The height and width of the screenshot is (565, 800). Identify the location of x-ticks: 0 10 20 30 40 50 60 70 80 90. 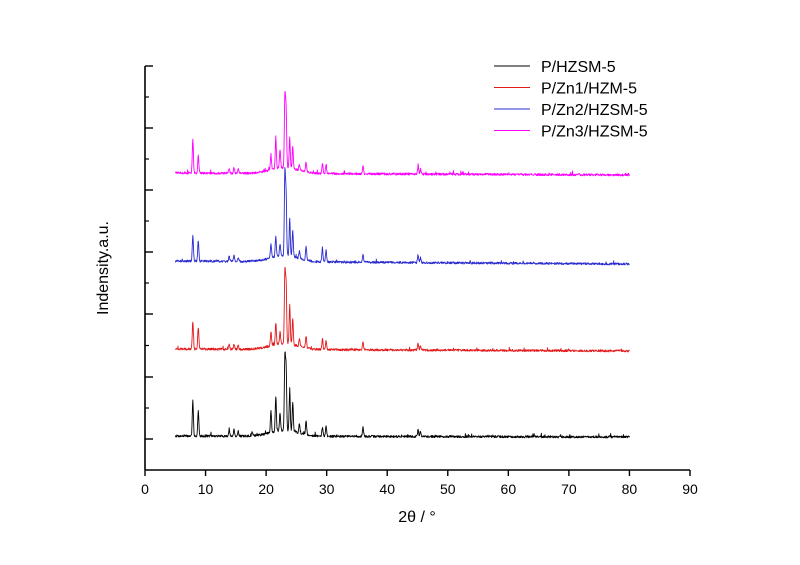
(419, 483).